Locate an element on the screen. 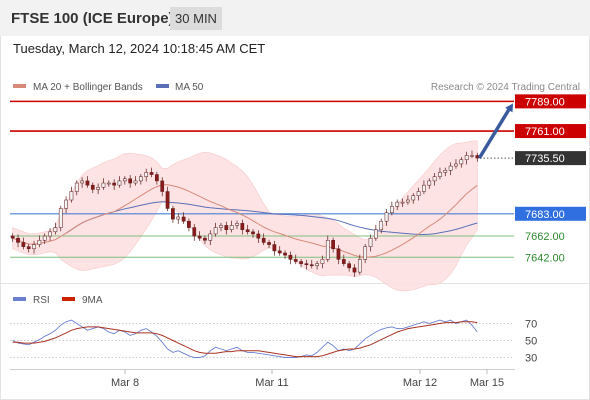 The image size is (590, 400). x-tick-label: Mar 12 is located at coordinates (420, 383).